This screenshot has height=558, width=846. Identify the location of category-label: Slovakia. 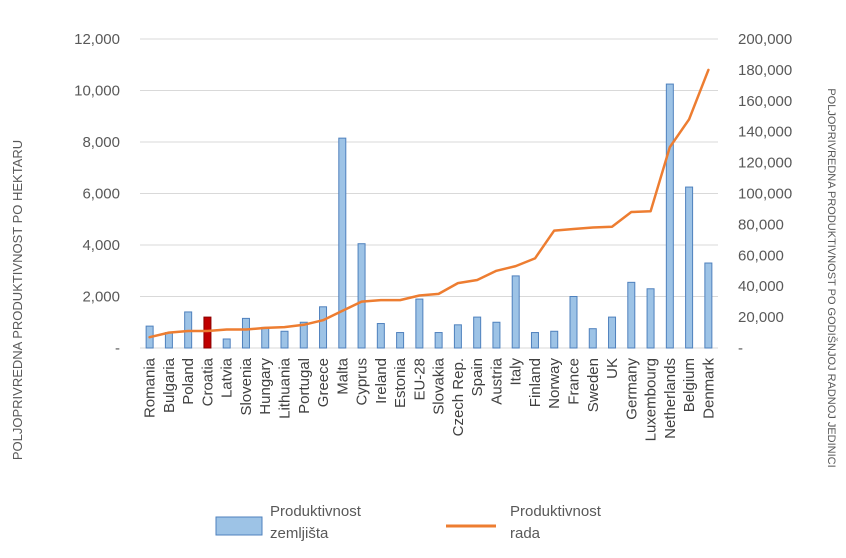
(439, 385).